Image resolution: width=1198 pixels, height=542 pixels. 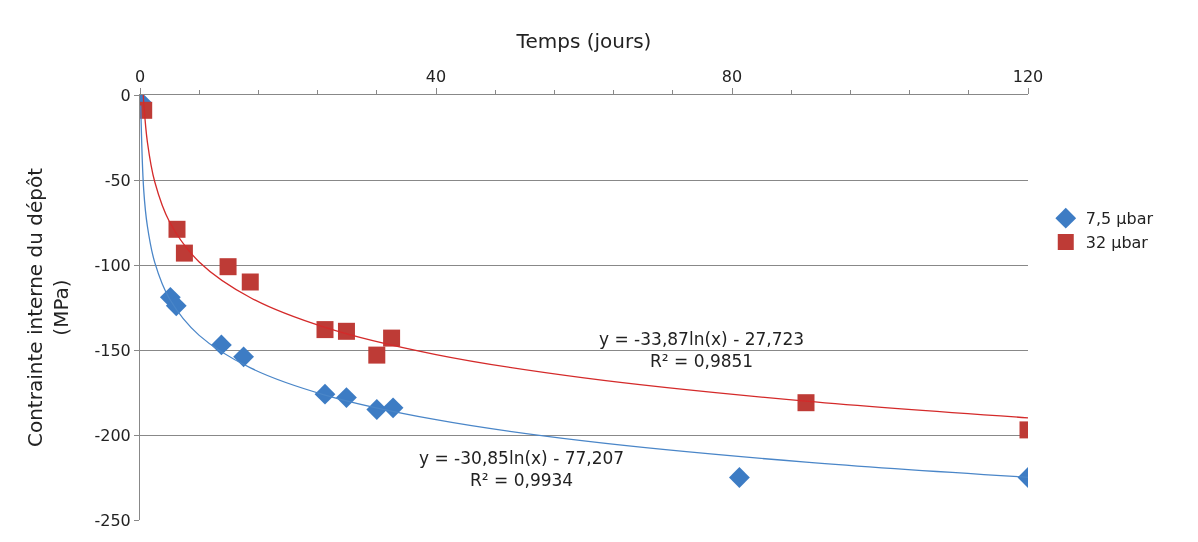 I want to click on x-tick-label: 80, so click(x=732, y=76).